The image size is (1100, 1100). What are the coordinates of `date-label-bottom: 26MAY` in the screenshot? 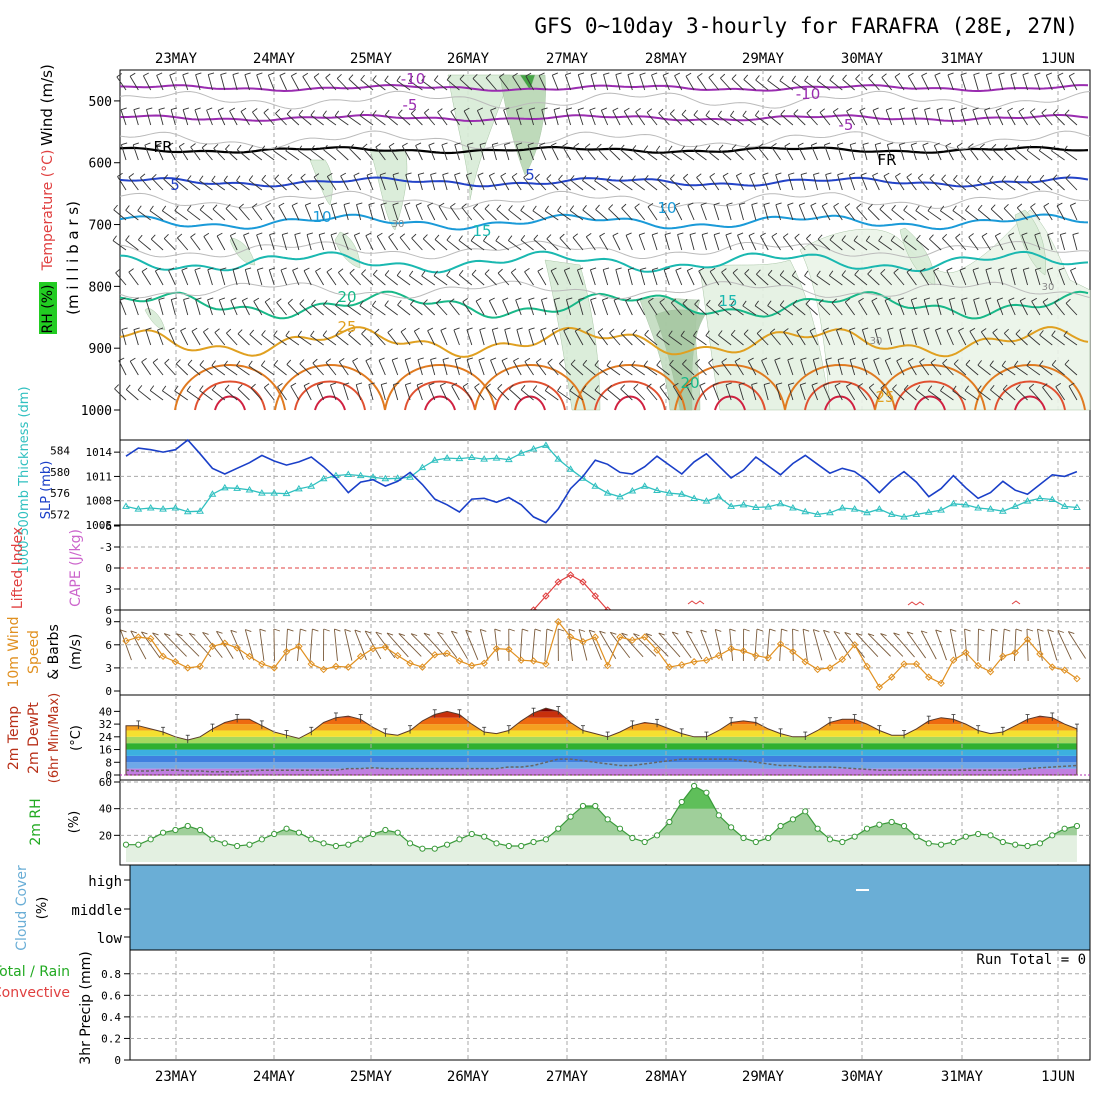 It's located at (468, 1077).